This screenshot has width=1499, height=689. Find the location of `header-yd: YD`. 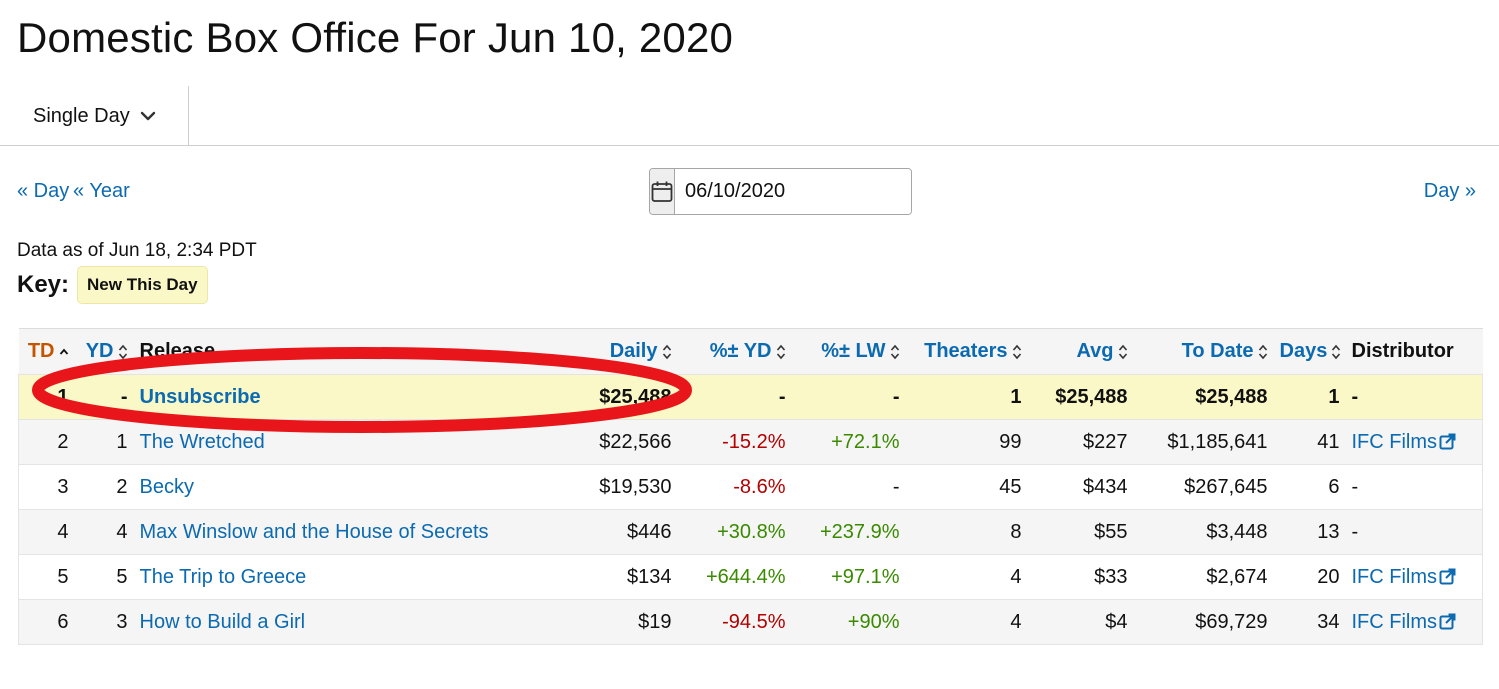

header-yd: YD is located at coordinates (104, 352).